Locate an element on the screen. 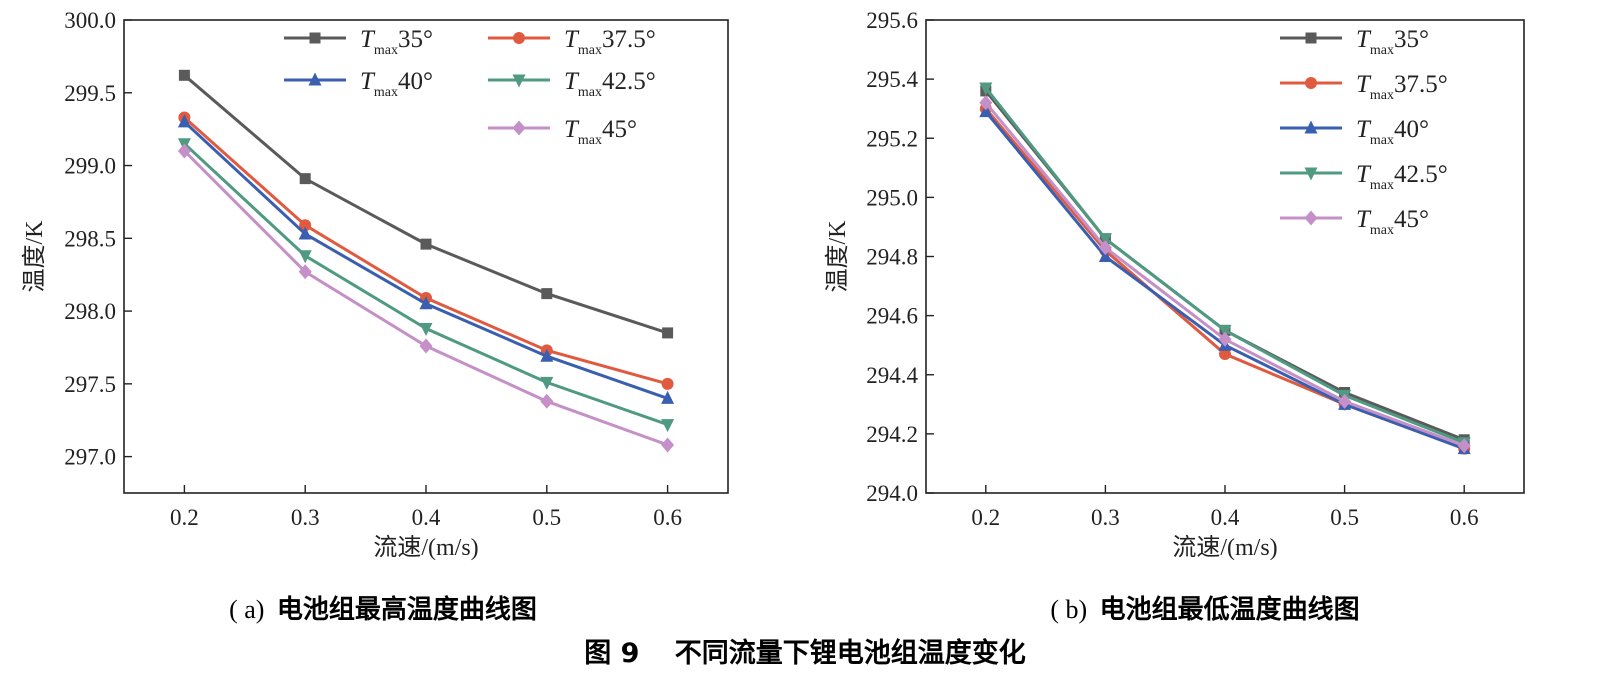 The image size is (1610, 678). figure-caption: 图 9 不同流量下锂电池组温度变化 is located at coordinates (805, 653).